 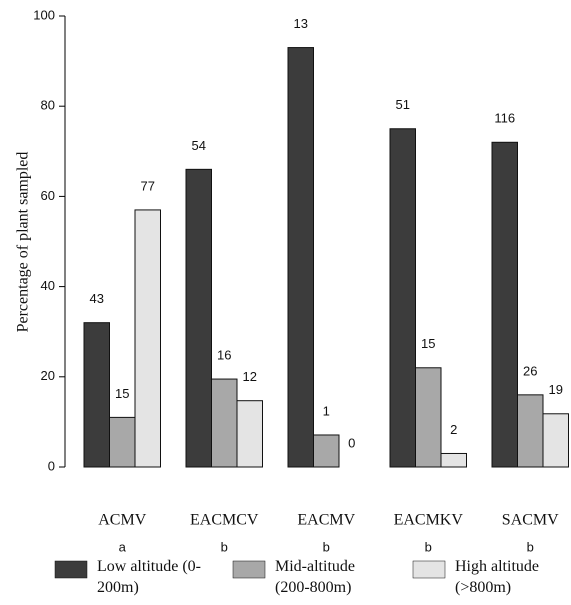 What do you see at coordinates (497, 577) in the screenshot?
I see `legend-label: High altitude (>800m)` at bounding box center [497, 577].